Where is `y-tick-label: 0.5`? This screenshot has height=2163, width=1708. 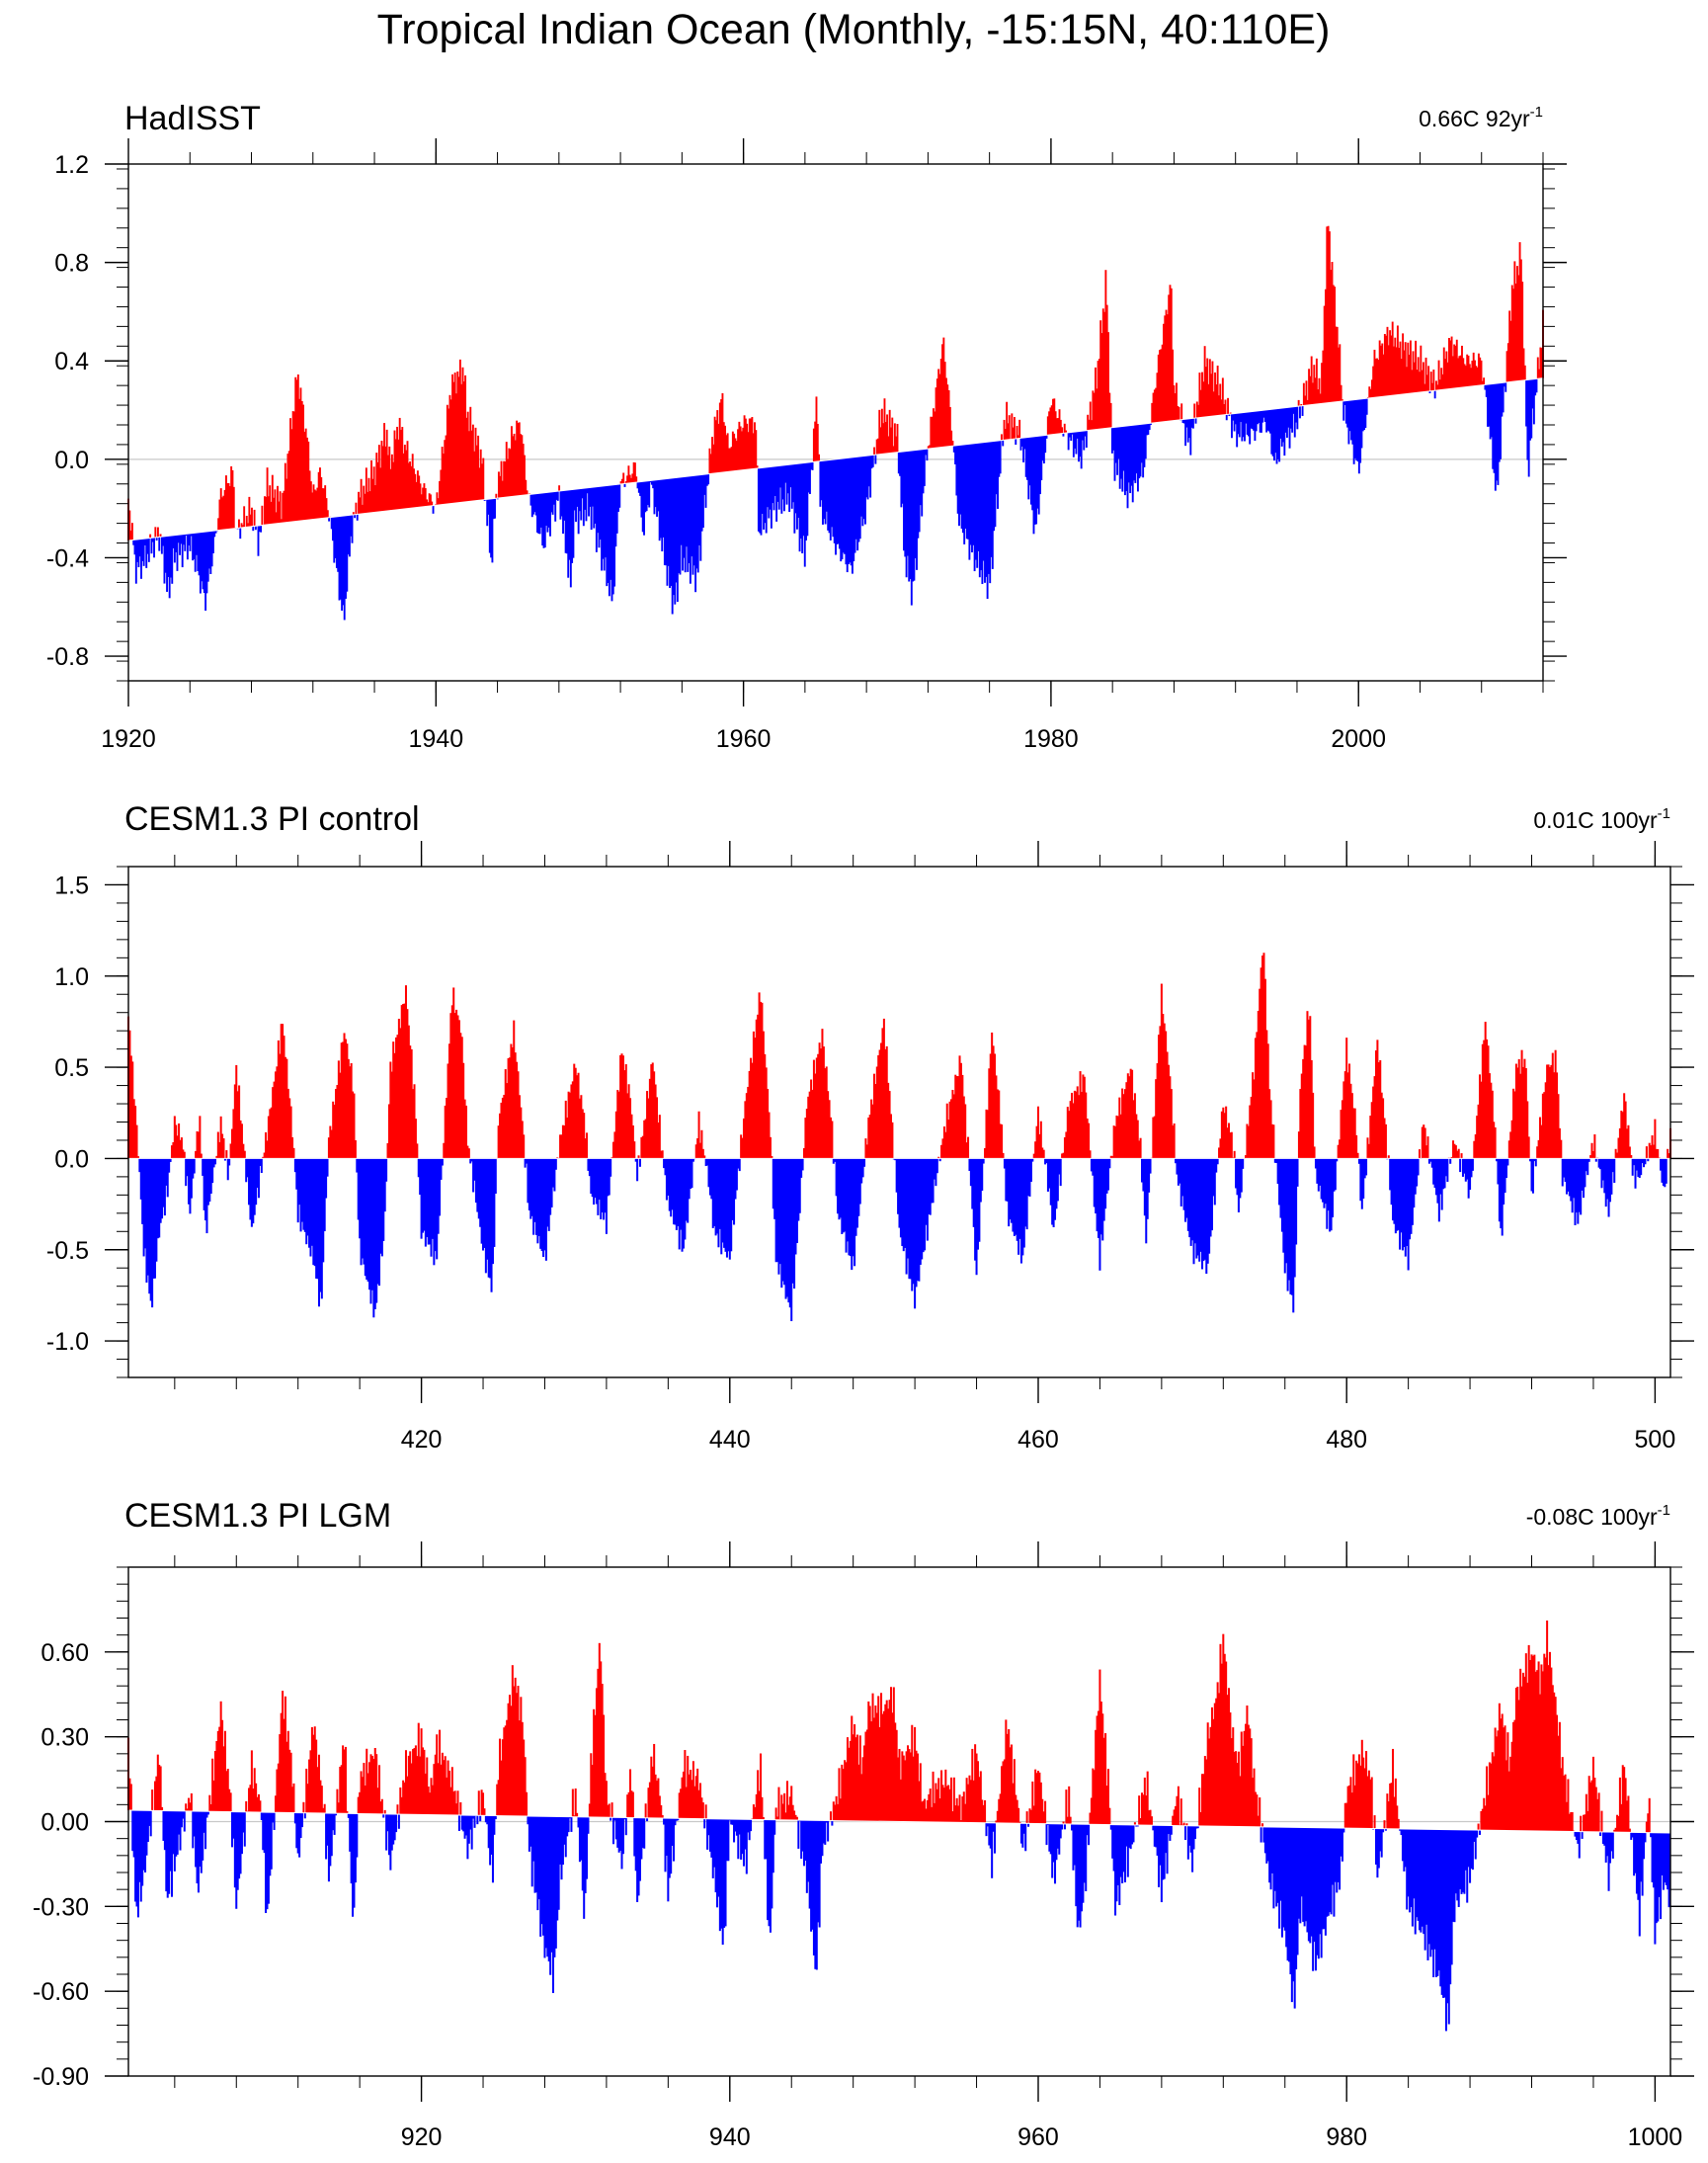 y-tick-label: 0.5 is located at coordinates (72, 1068).